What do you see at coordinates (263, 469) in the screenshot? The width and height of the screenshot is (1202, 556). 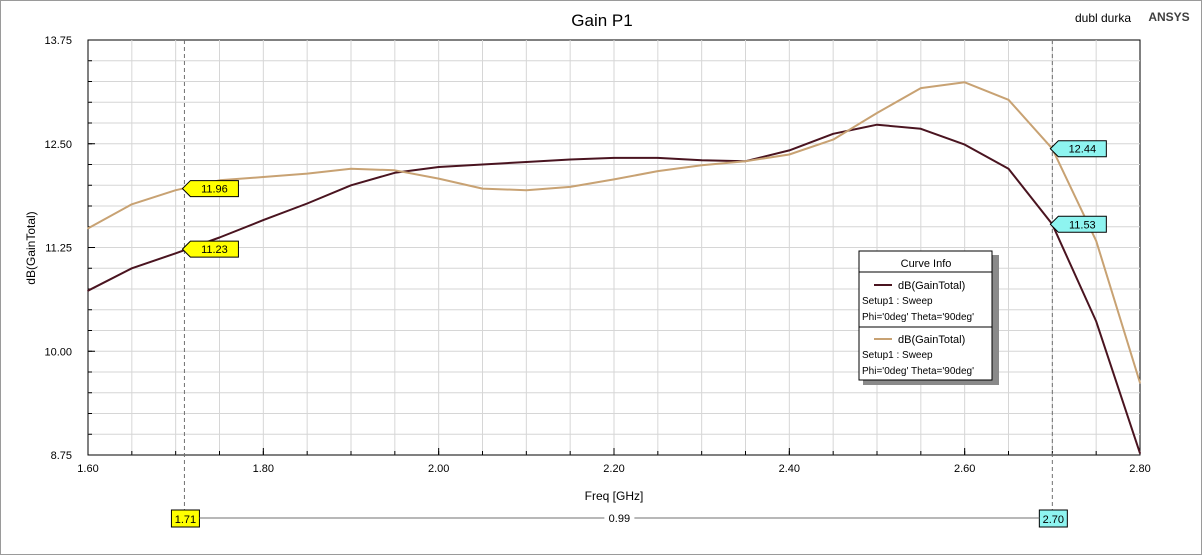 I see `x-tick-label: 1.80` at bounding box center [263, 469].